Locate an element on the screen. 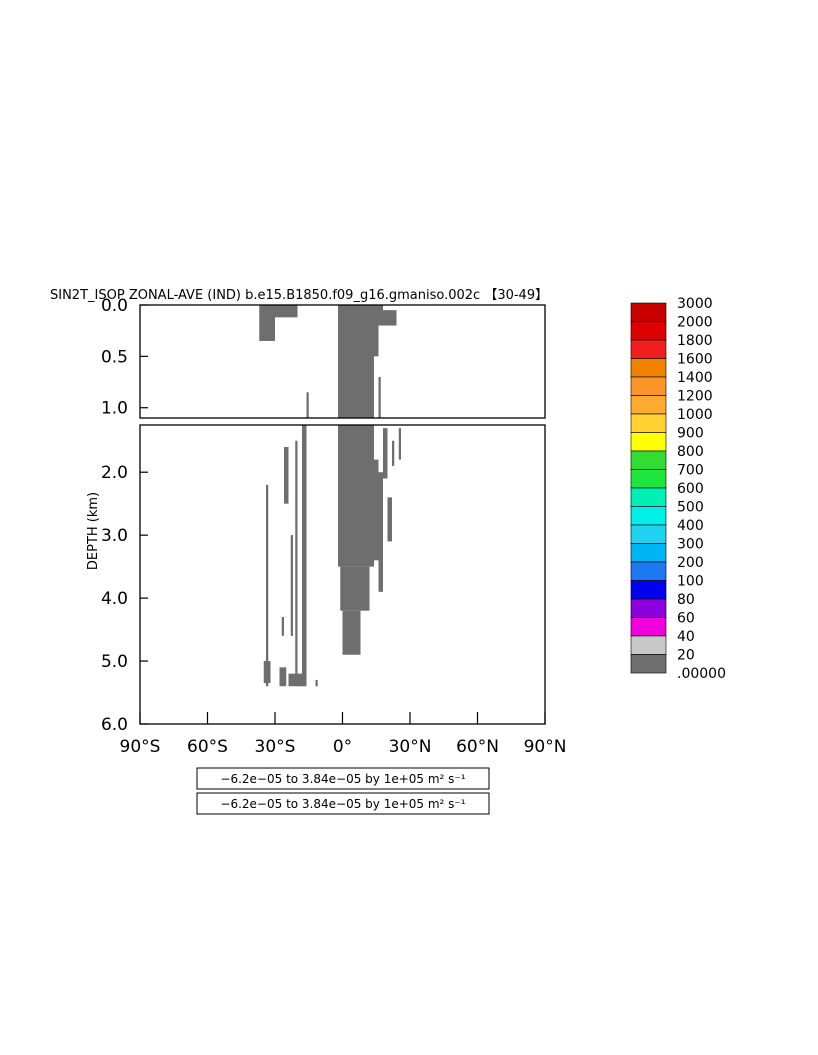 Image resolution: width=818 pixels, height=1055 pixels. y-tick-label: 2.0 is located at coordinates (114, 473).